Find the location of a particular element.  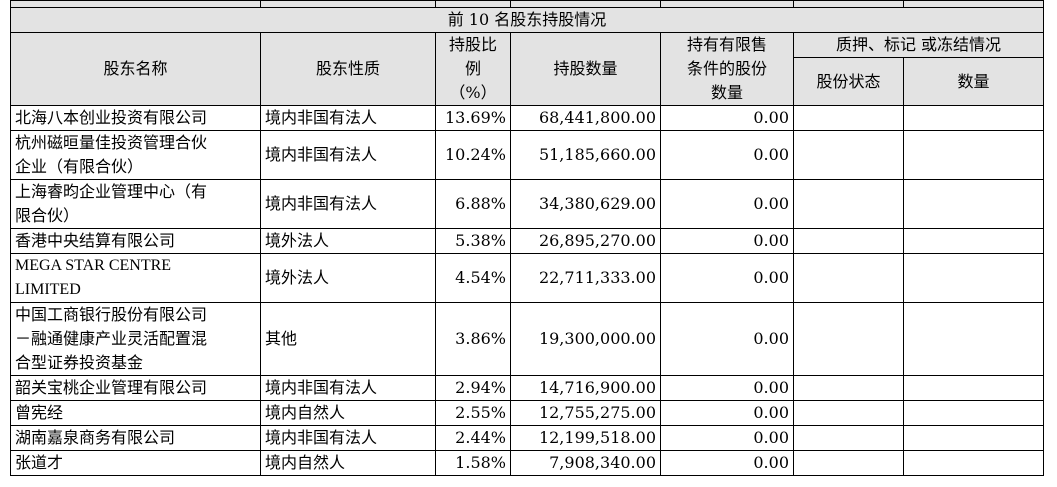

shareholder-nature: 其他 is located at coordinates (348, 339).